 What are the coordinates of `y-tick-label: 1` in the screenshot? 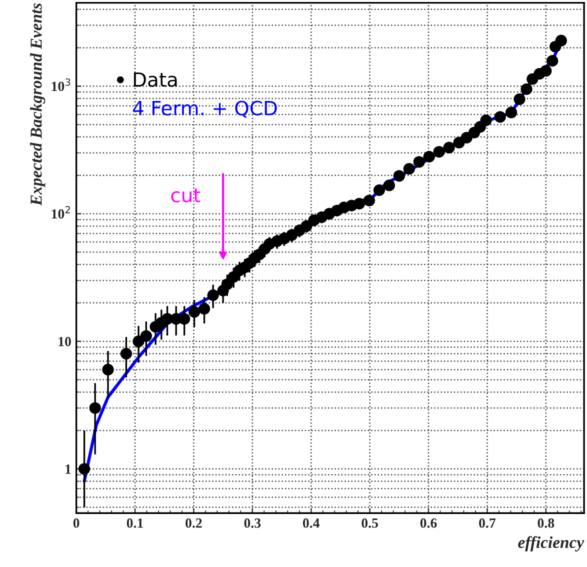 It's located at (68, 469).